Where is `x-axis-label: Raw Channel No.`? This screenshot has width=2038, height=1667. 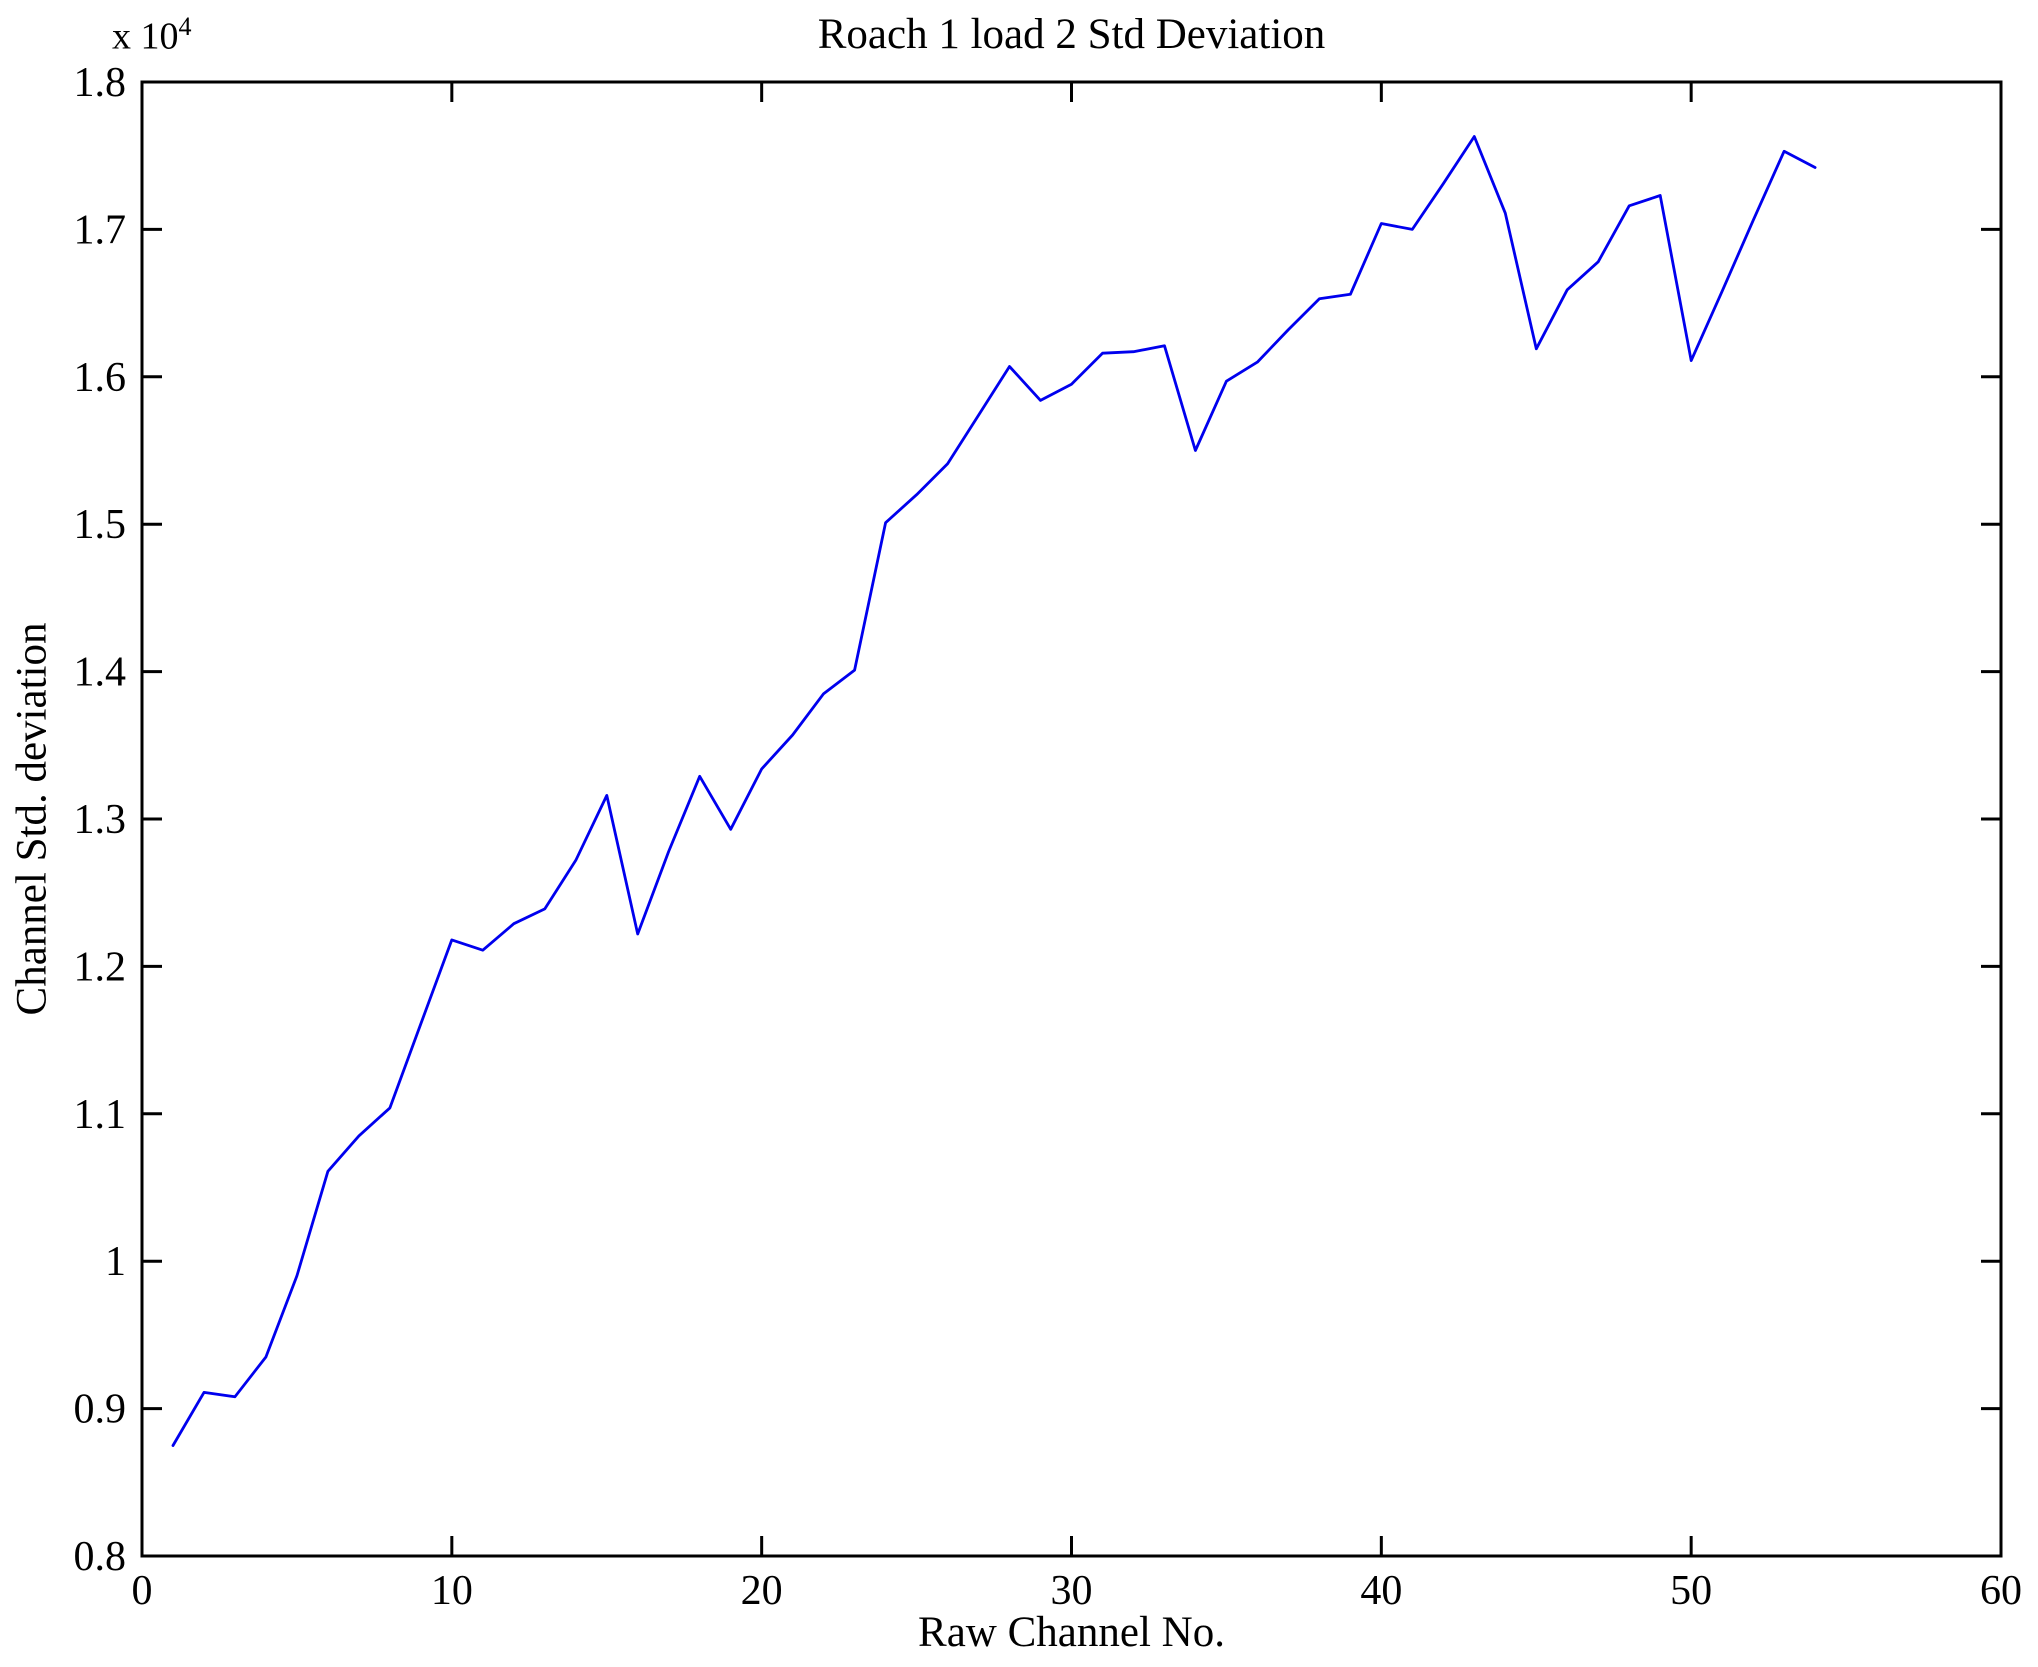
x-axis-label: Raw Channel No. is located at coordinates (1071, 1632).